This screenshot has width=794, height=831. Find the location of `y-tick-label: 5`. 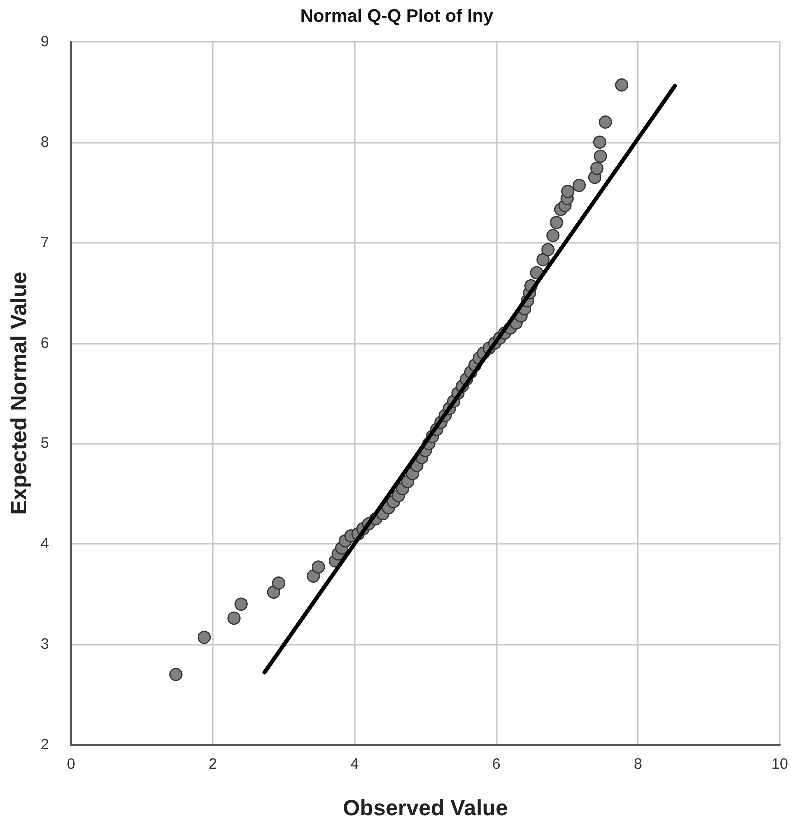

y-tick-label: 5 is located at coordinates (45, 443).